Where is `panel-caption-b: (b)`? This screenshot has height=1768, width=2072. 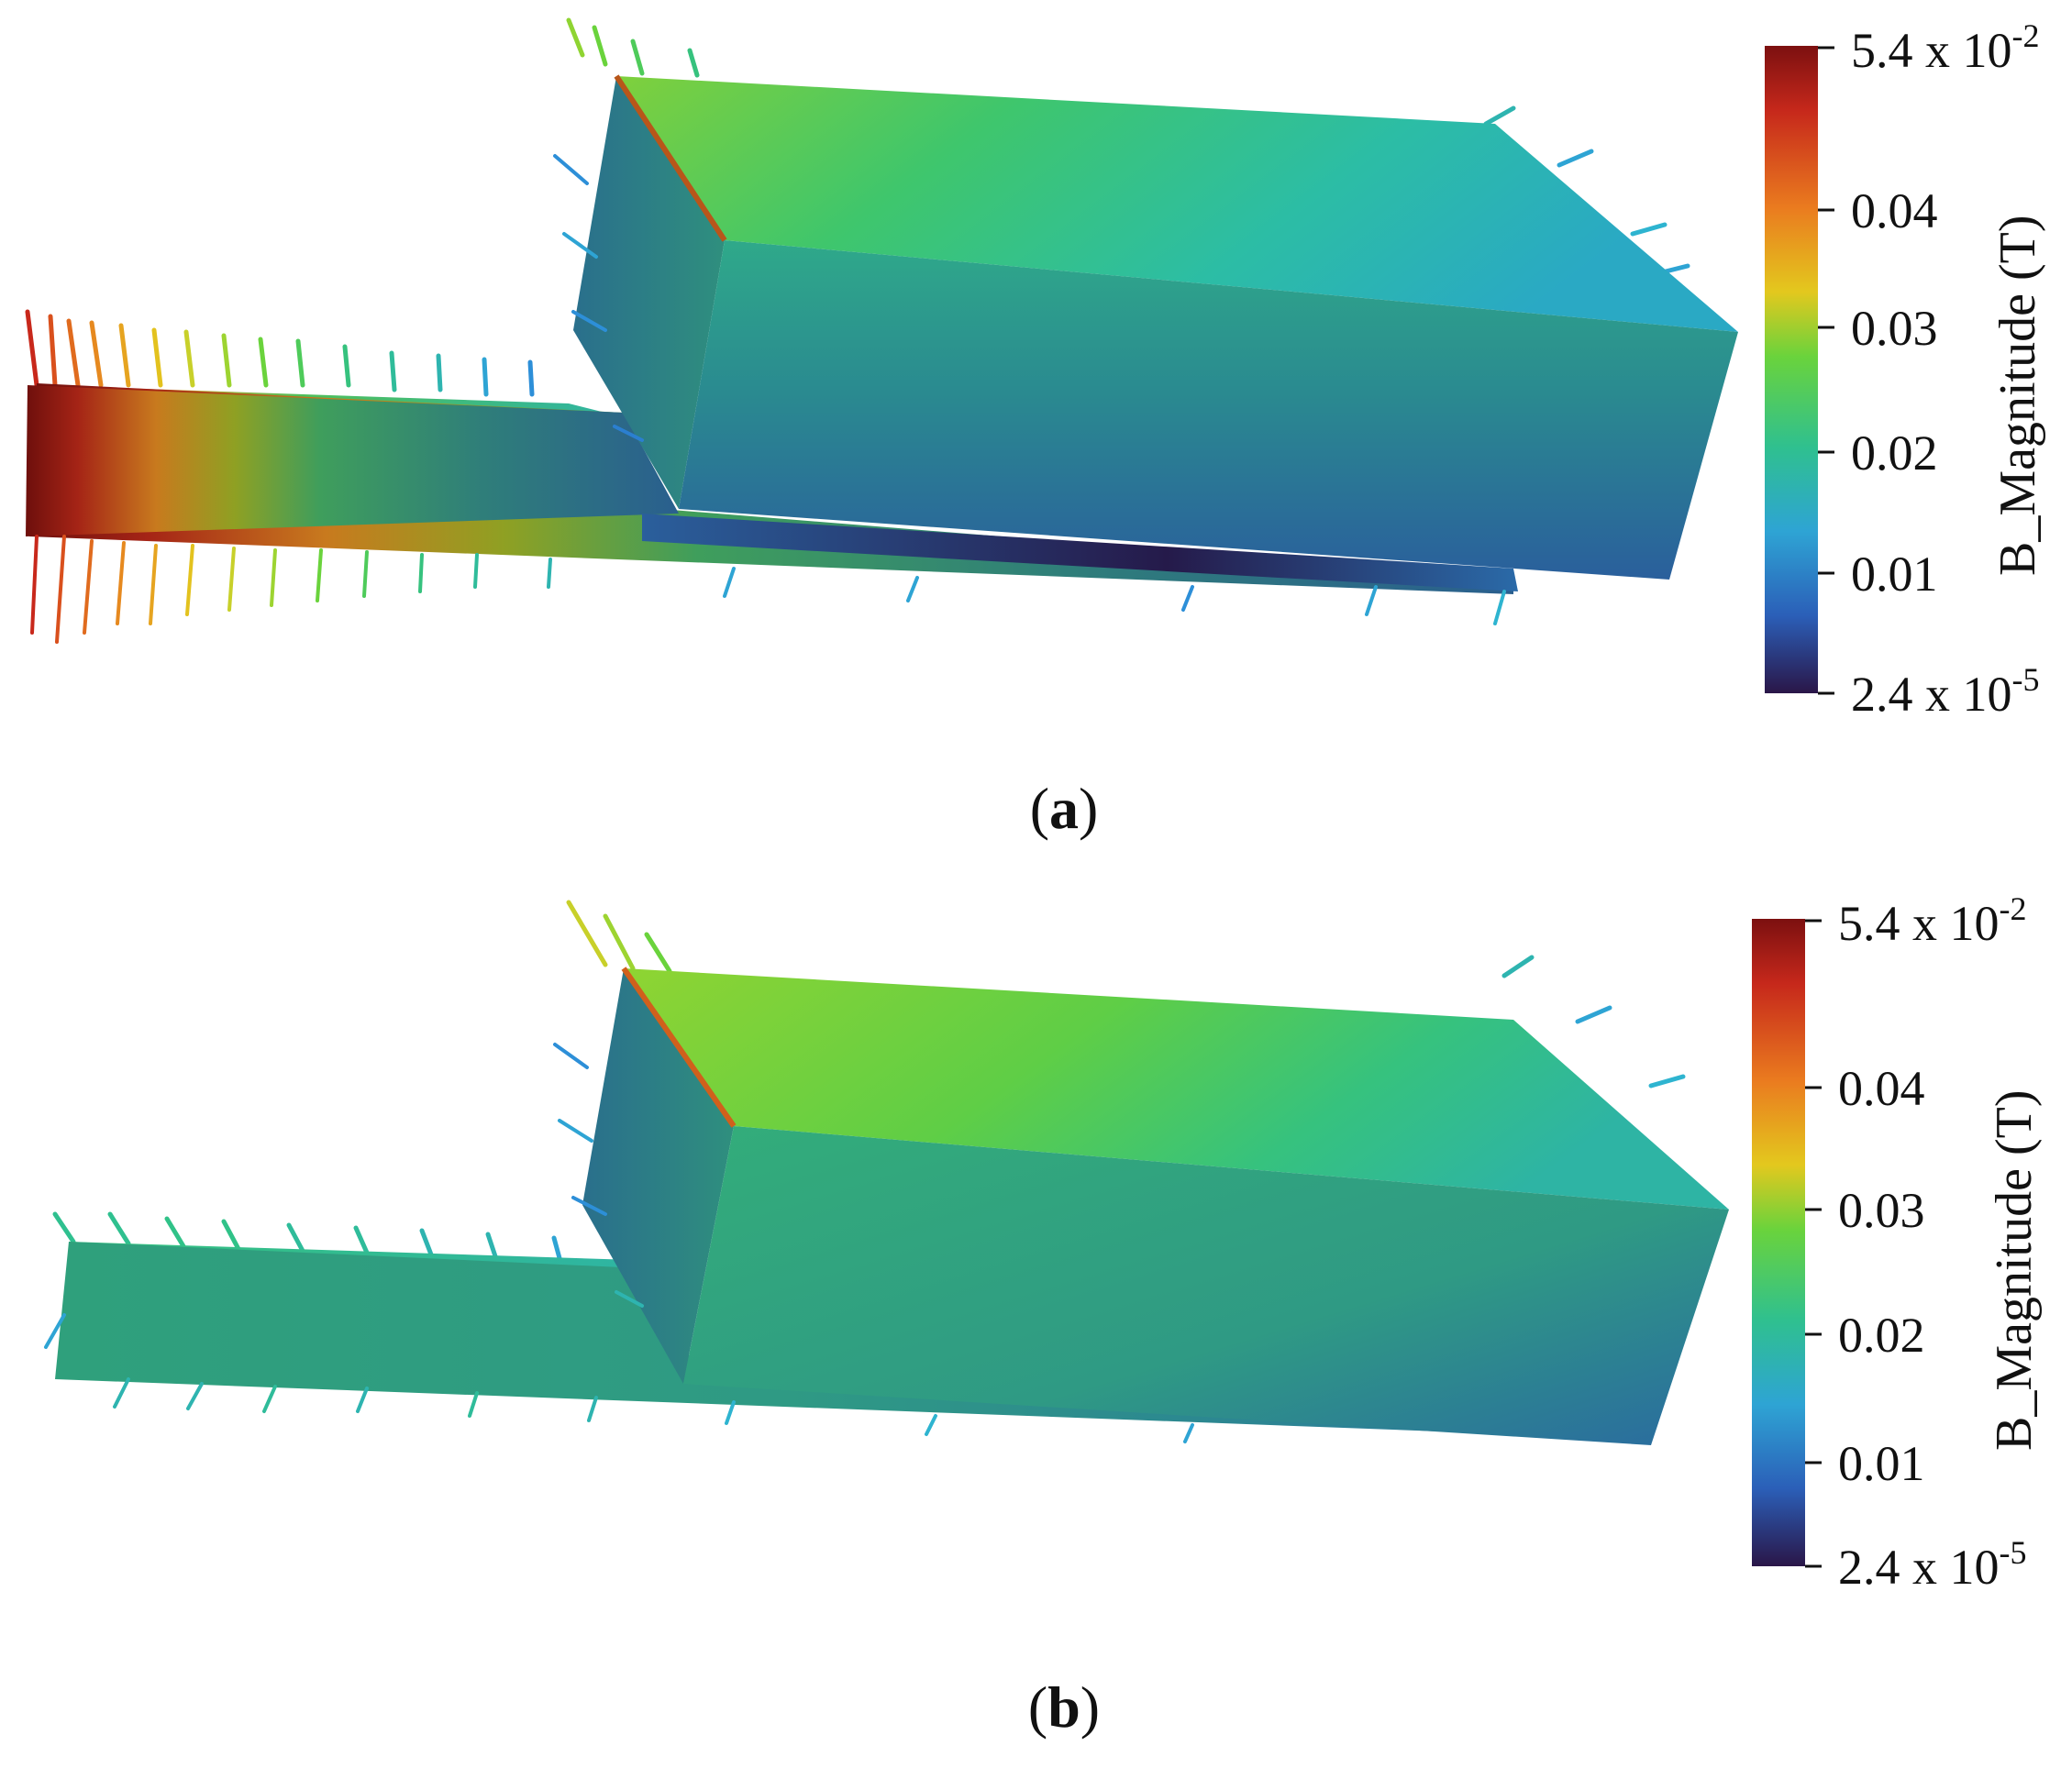
panel-caption-b: (b) is located at coordinates (1064, 1707).